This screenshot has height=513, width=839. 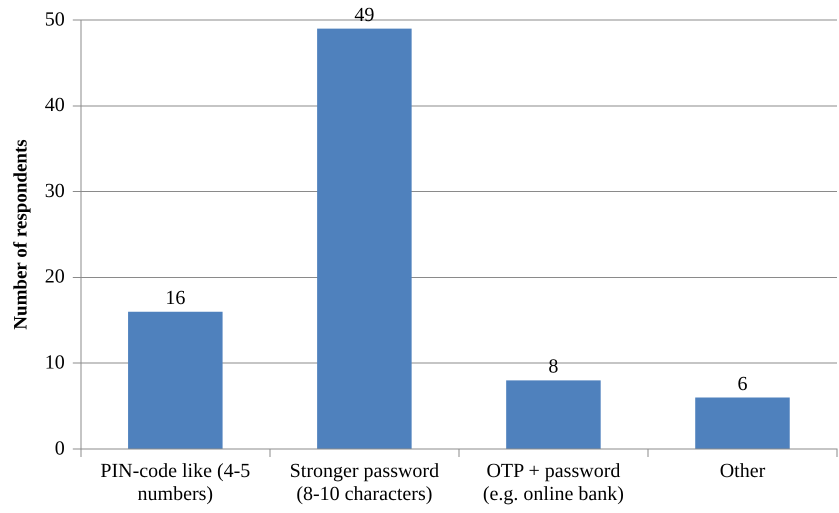 I want to click on y-tick-label: 0, so click(x=59, y=448).